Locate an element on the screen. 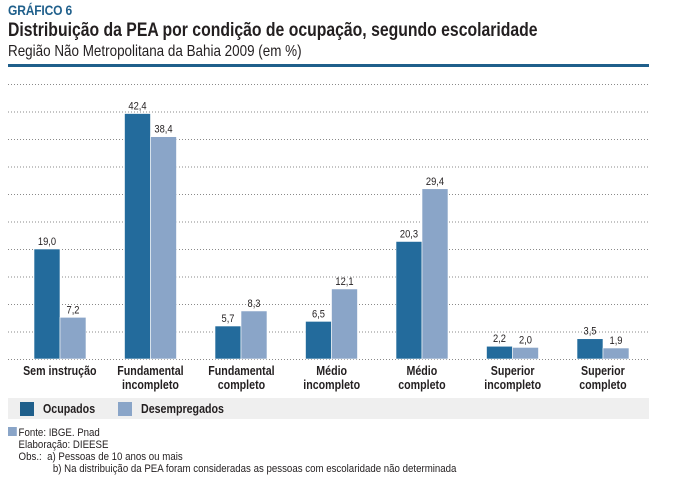 Image resolution: width=700 pixels, height=503 pixels. data-label: 7,2 is located at coordinates (73, 311).